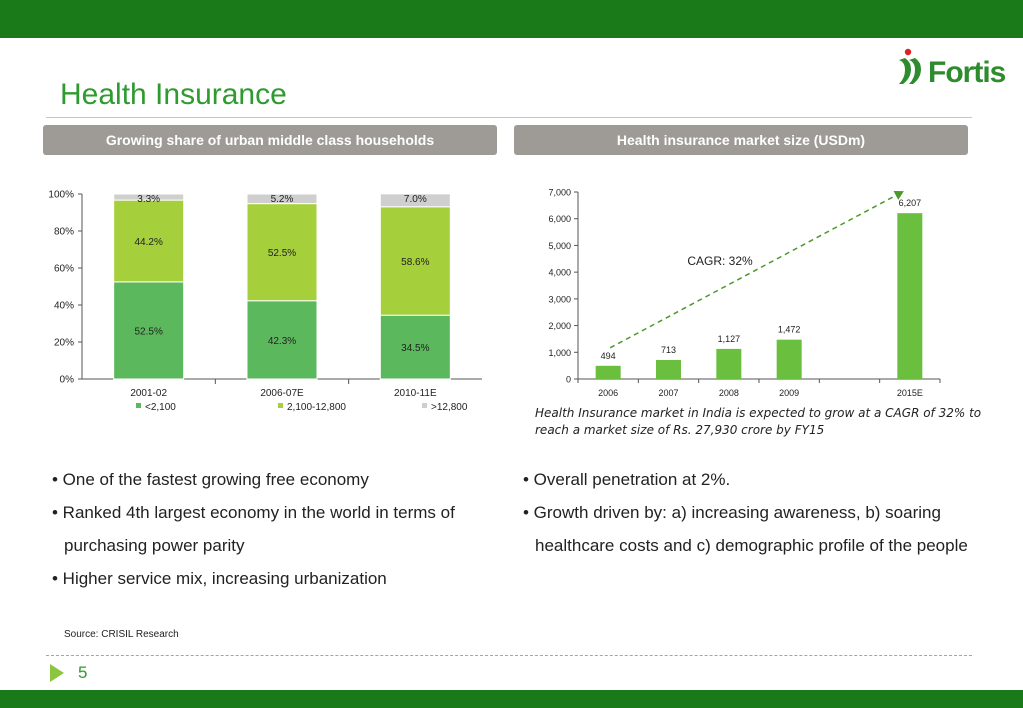 The width and height of the screenshot is (1023, 708). What do you see at coordinates (908, 52) in the screenshot?
I see `logo-dot-icon` at bounding box center [908, 52].